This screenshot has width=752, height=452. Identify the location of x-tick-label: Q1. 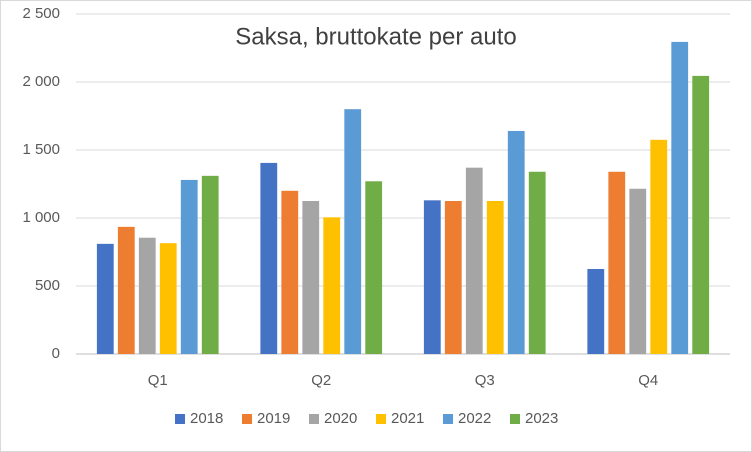
(158, 380).